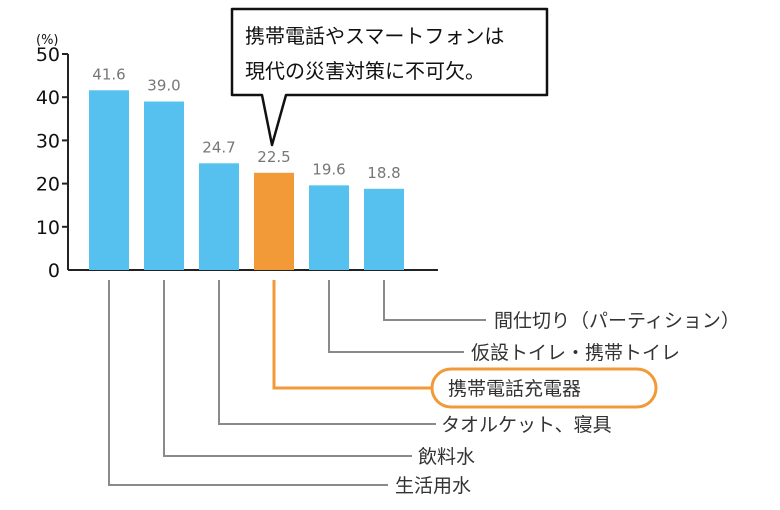  I want to click on callout-line-1: 携帯電話やスマートフォンは, so click(374, 36).